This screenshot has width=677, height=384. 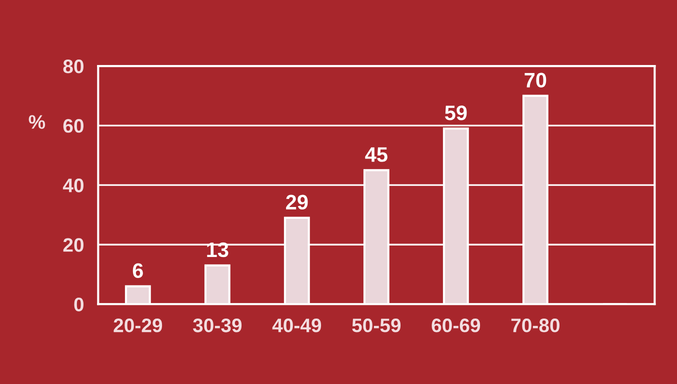 I want to click on data-label: 59, so click(x=455, y=113).